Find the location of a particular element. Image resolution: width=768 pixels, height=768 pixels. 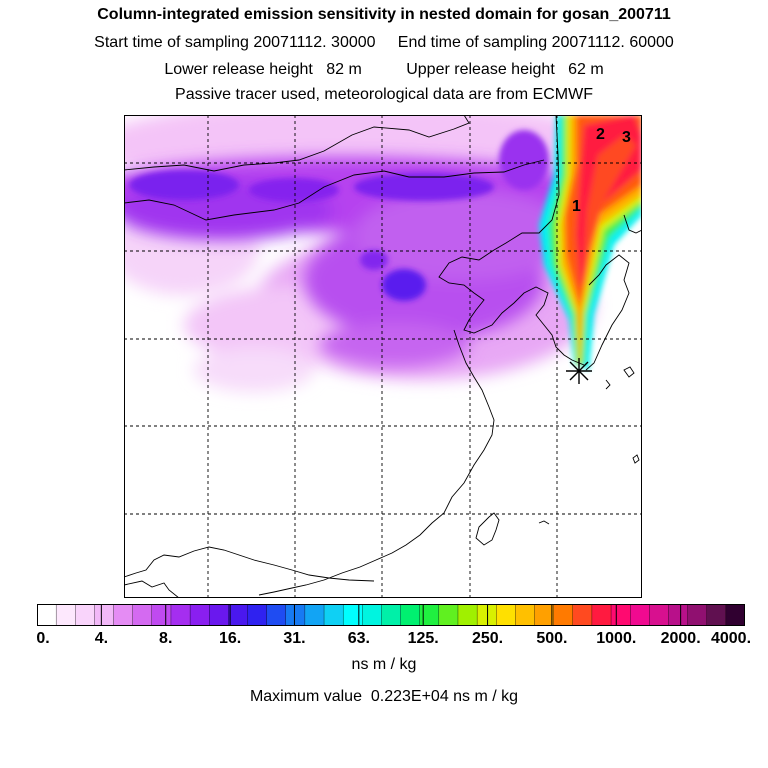

colorbar-tick-label: 4. is located at coordinates (101, 638).